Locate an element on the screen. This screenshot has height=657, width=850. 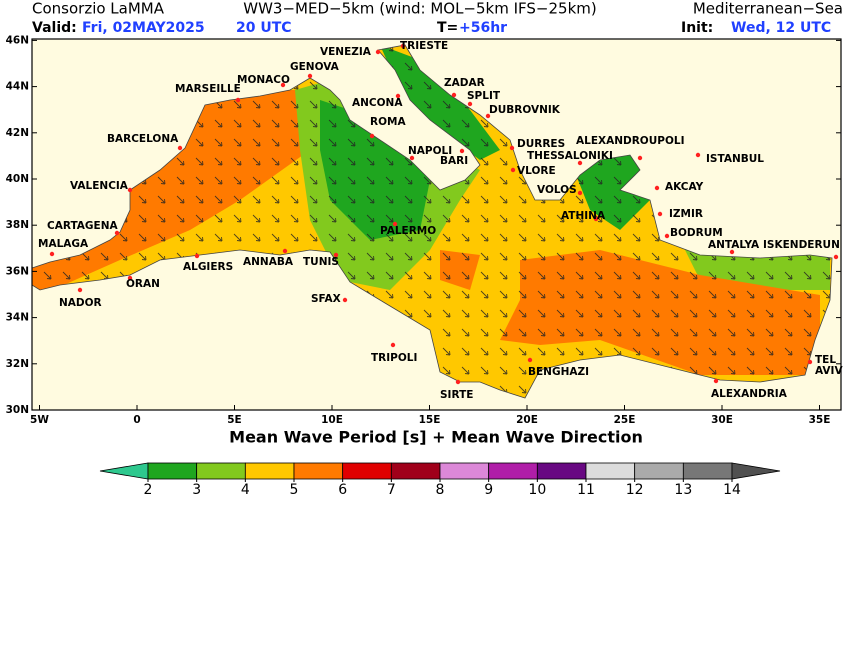
city-label: TUNIS is located at coordinates (321, 262).